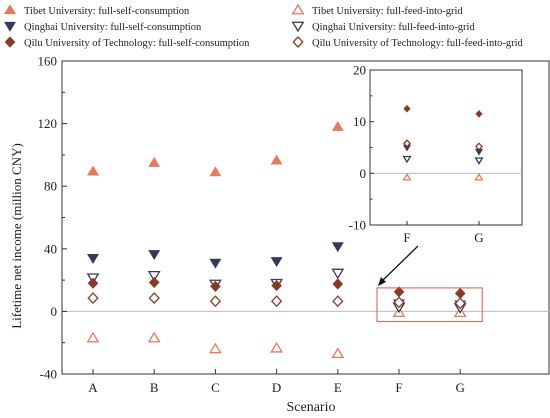  I want to click on inset-series-qinghai-university-full-feed-into-grid, so click(443, 160).